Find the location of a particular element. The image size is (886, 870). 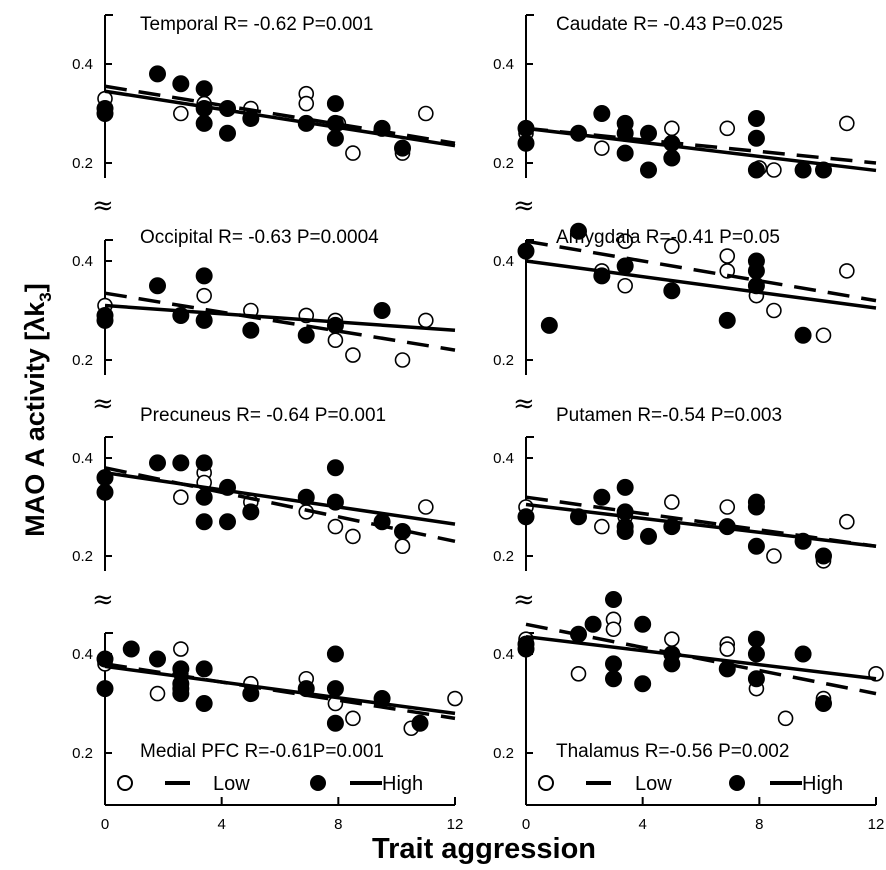

x-tick-label: 0 is located at coordinates (526, 824).